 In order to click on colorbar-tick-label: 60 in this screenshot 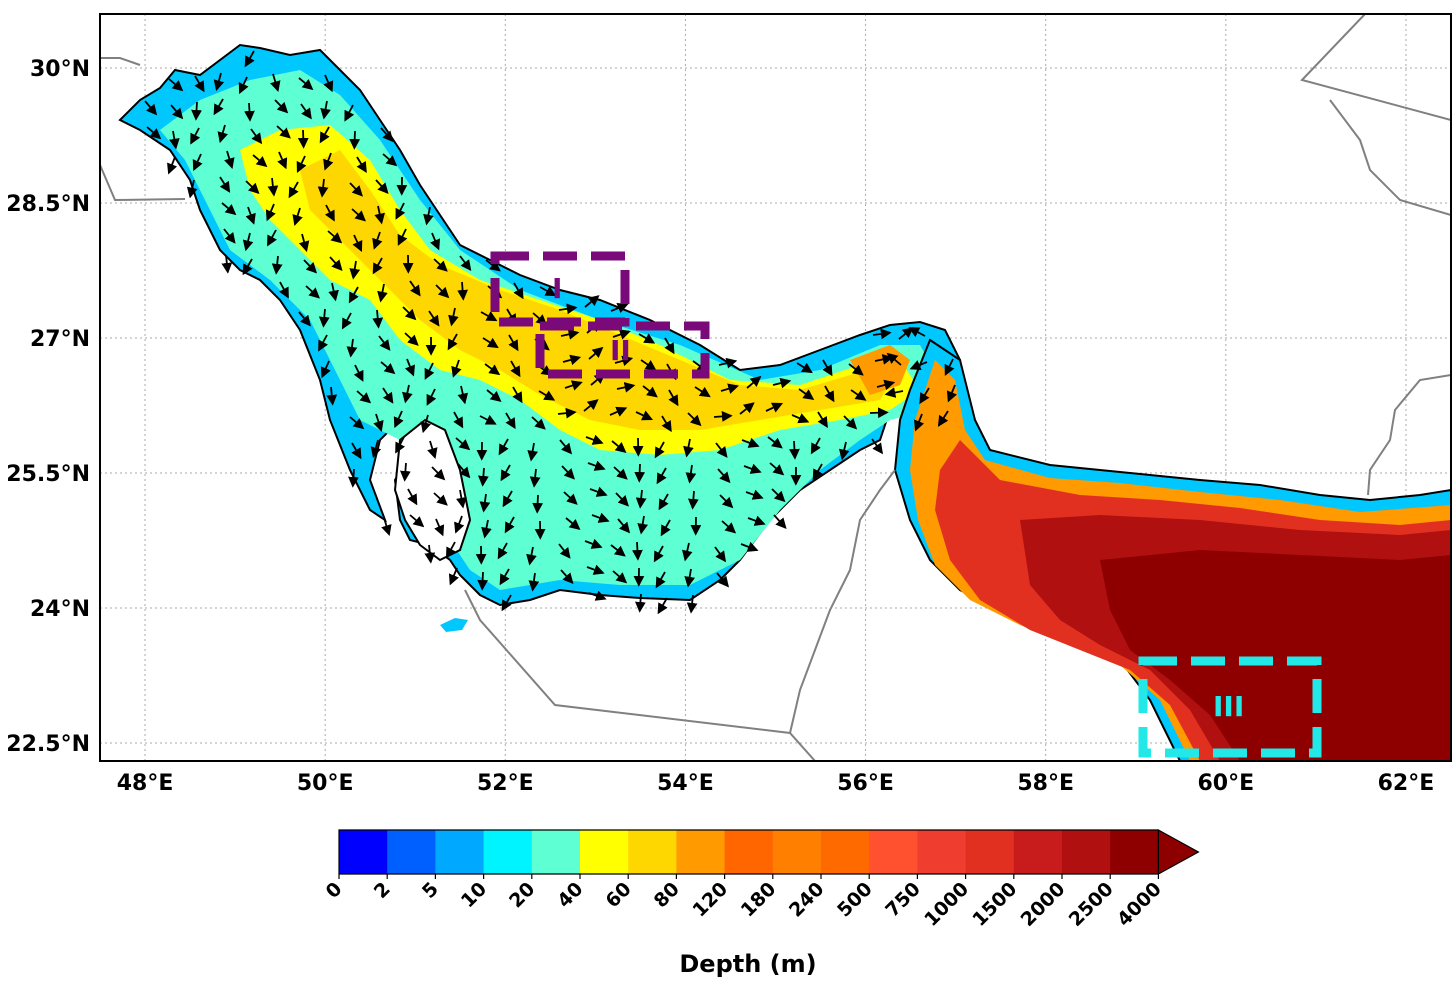, I will do `click(618, 895)`.